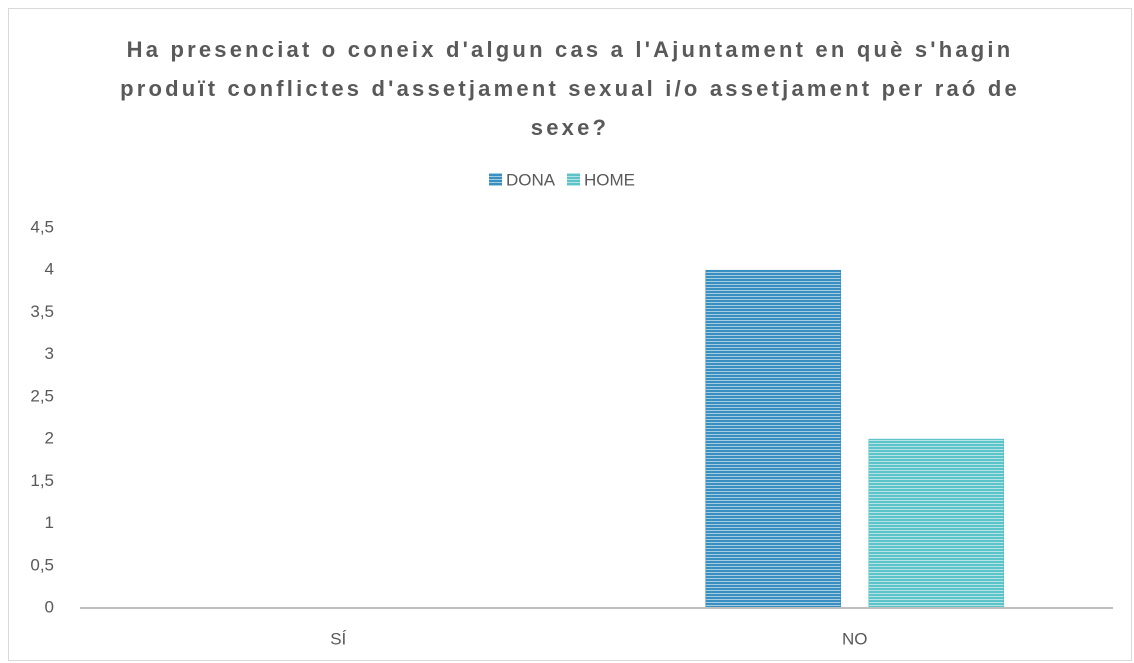  I want to click on y-tick-label: 2,5, so click(42, 395).